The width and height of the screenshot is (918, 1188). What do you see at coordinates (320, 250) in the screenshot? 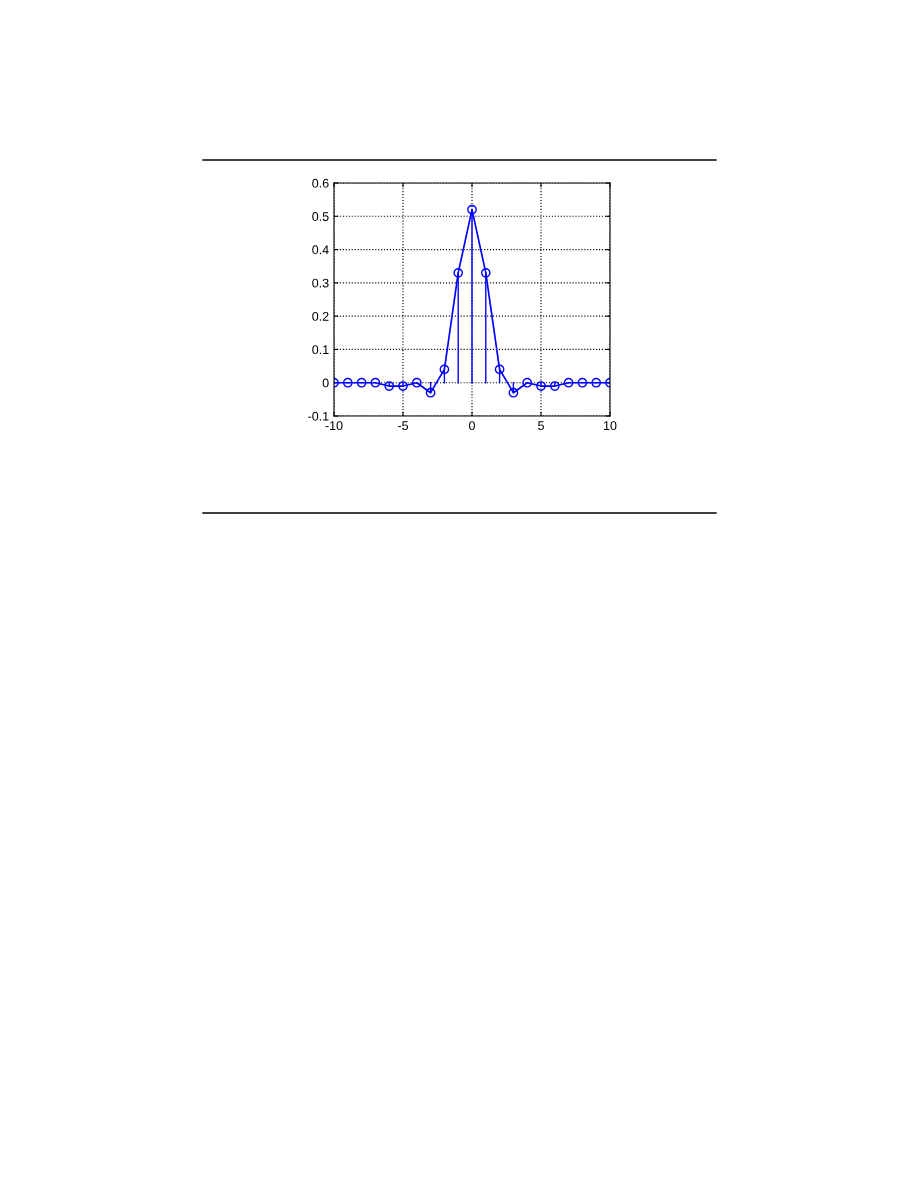
I see `y-tick-label: 0.4` at bounding box center [320, 250].